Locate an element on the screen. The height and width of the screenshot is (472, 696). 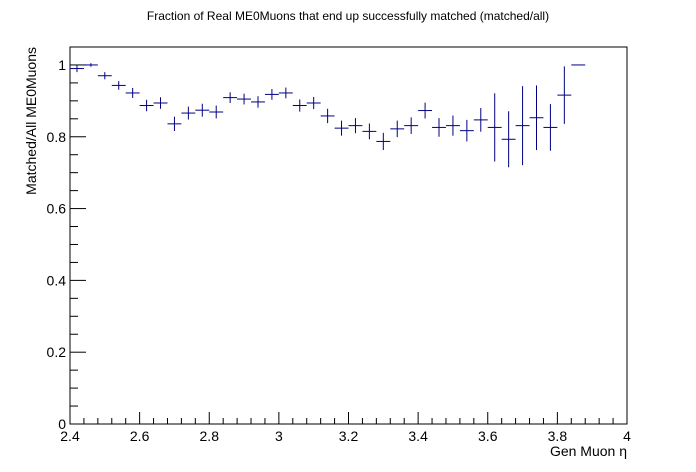
y-axis: 0 0.2 0.4 0.6 0.8 1 is located at coordinates (66, 239).